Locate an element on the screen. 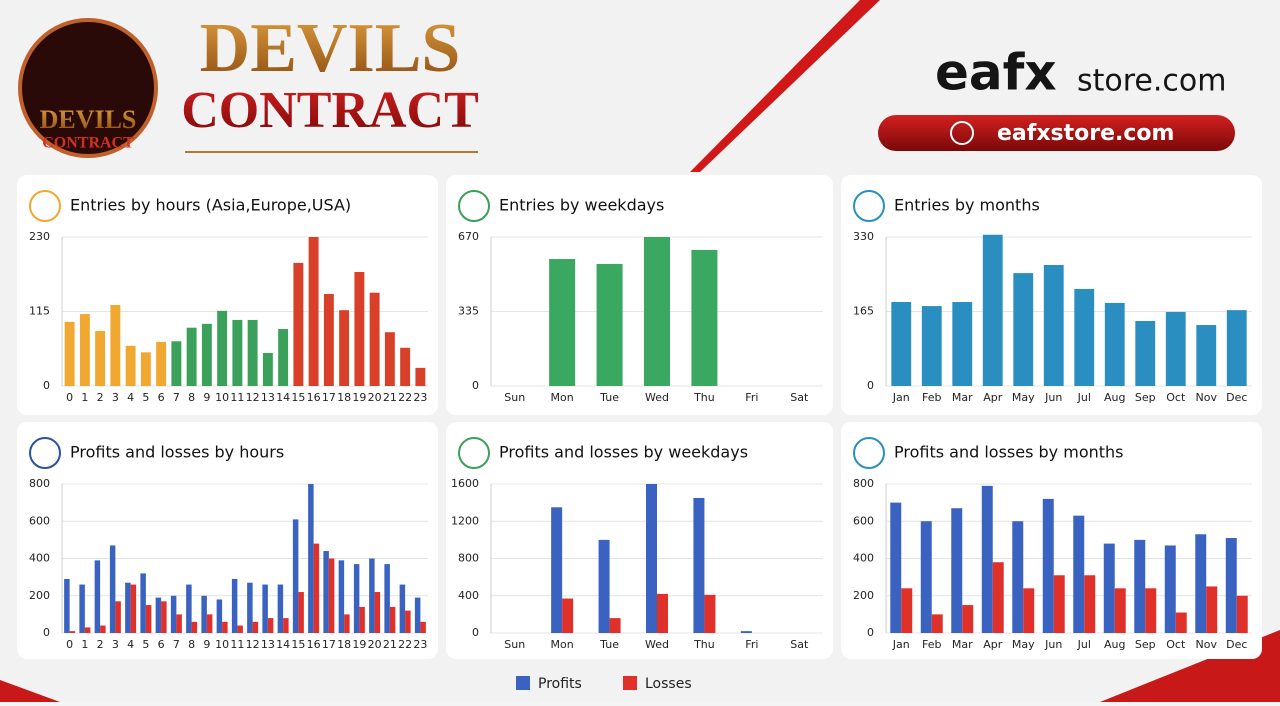 The height and width of the screenshot is (706, 1280). x-tick-label: Mon is located at coordinates (562, 644).